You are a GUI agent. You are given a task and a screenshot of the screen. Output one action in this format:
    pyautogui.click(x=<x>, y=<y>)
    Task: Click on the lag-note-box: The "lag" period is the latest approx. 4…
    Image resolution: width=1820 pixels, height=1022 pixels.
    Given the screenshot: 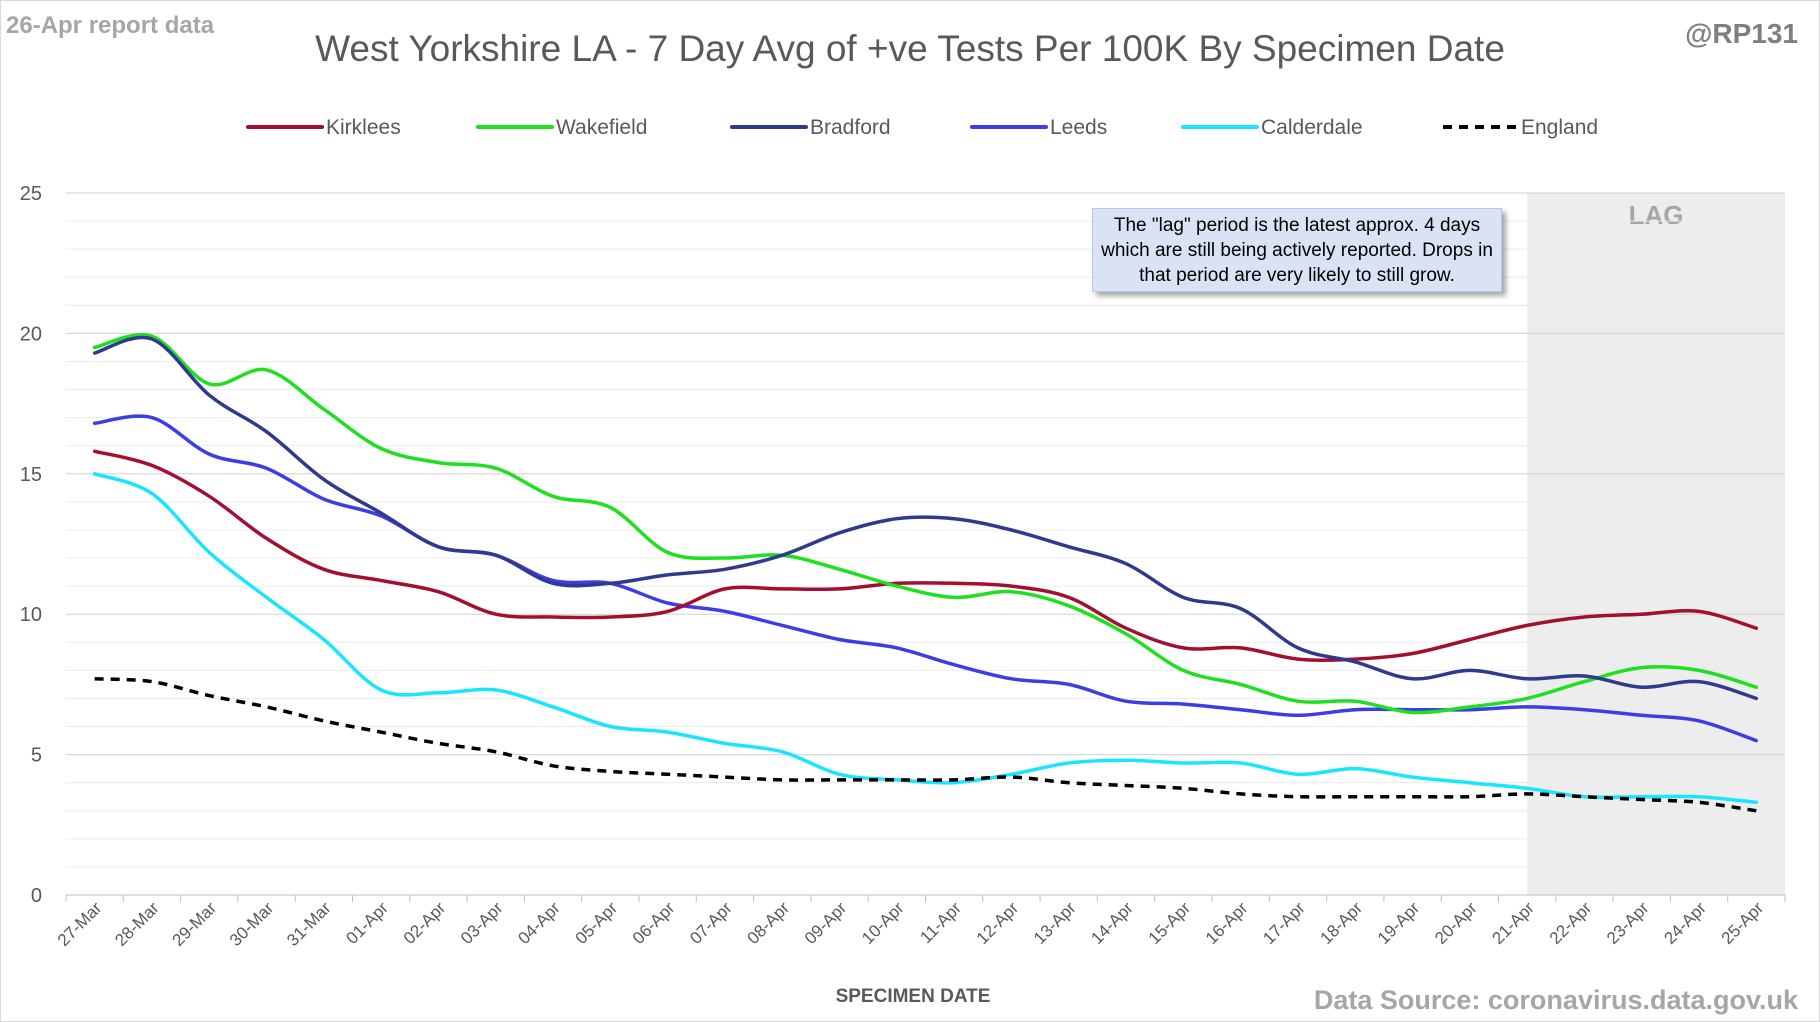 What is the action you would take?
    pyautogui.click(x=1297, y=250)
    